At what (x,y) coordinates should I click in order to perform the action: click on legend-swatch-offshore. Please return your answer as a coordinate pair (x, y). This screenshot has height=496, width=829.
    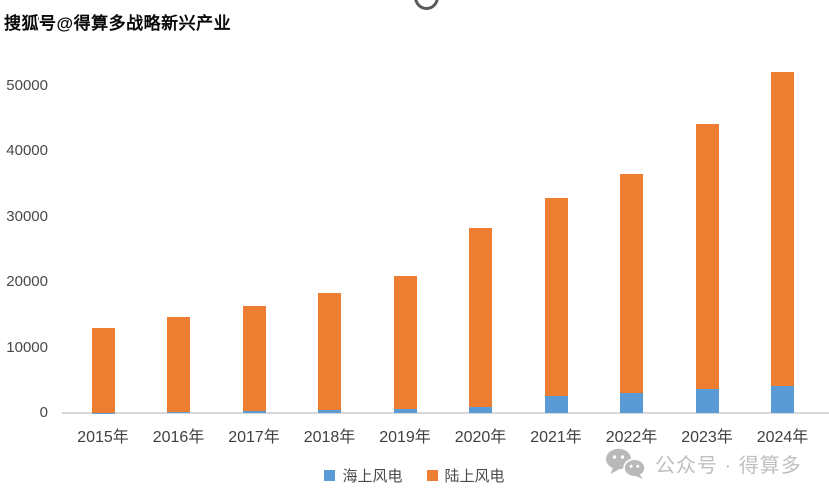
    Looking at the image, I should click on (330, 475).